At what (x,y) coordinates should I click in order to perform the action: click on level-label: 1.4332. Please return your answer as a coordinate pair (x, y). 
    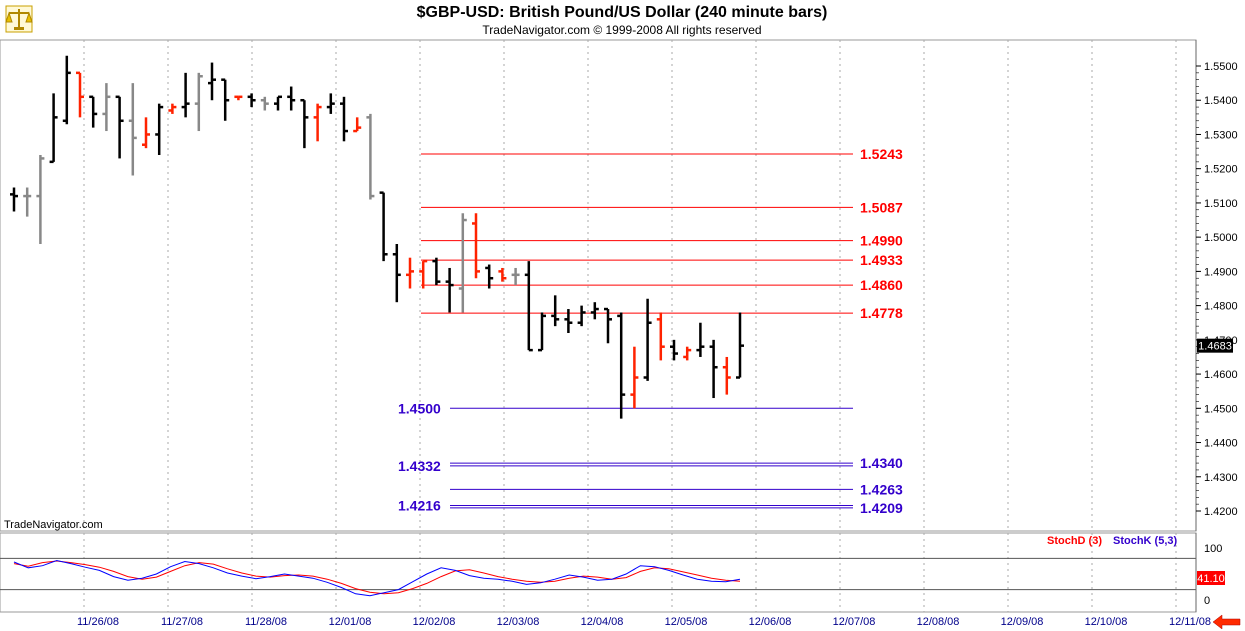
    Looking at the image, I should click on (419, 466).